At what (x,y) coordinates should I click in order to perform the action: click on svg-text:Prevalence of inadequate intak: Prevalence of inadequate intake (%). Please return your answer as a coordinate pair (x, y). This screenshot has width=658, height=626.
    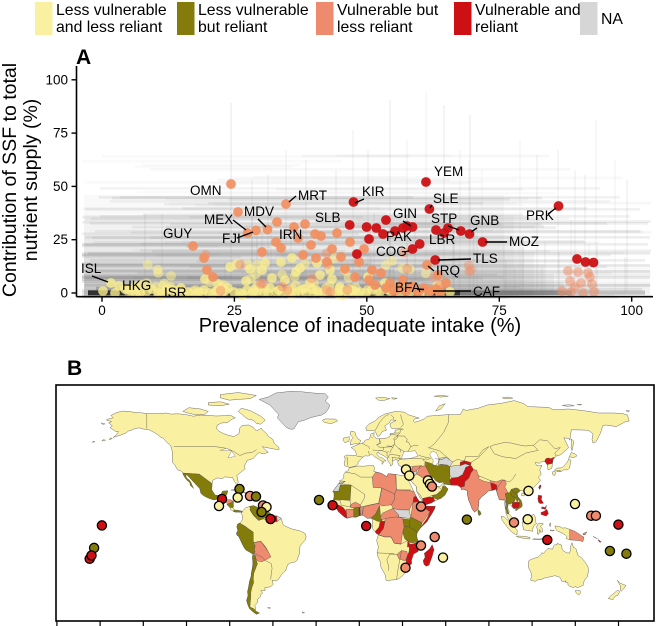
    Looking at the image, I should click on (360, 326).